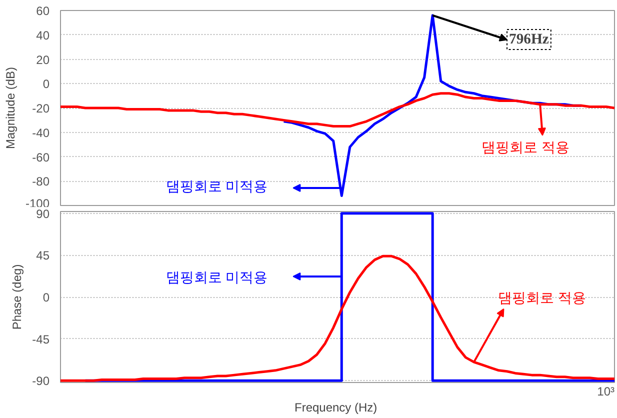  What do you see at coordinates (41, 339) in the screenshot?
I see `y-tick-label: -45` at bounding box center [41, 339].